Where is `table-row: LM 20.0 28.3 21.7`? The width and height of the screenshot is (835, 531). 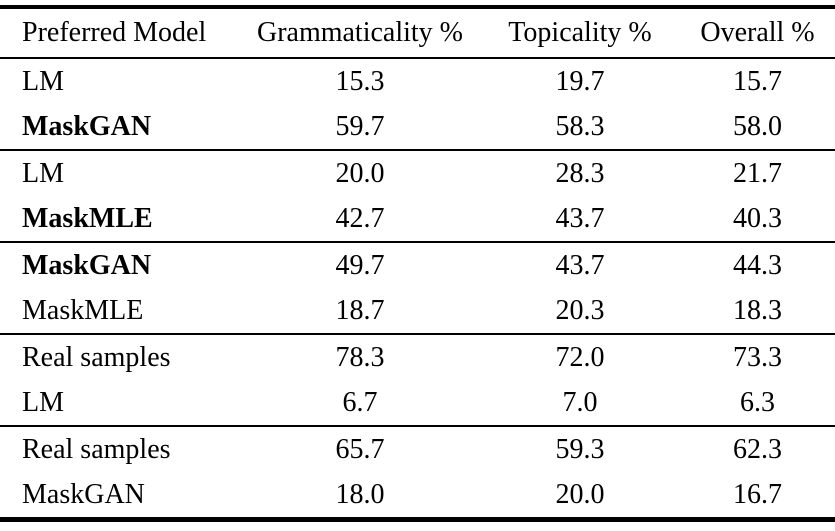 table-row: LM 20.0 28.3 21.7 is located at coordinates (417, 173).